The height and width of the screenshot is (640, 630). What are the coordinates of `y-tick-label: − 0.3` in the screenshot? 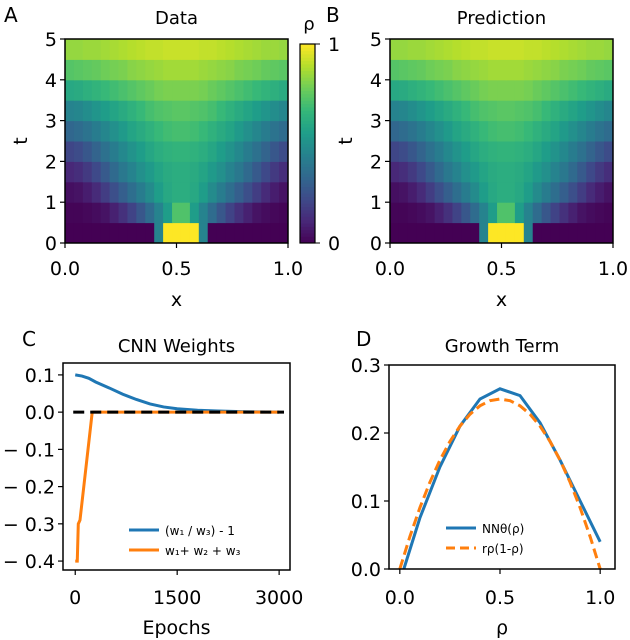 It's located at (29, 525).